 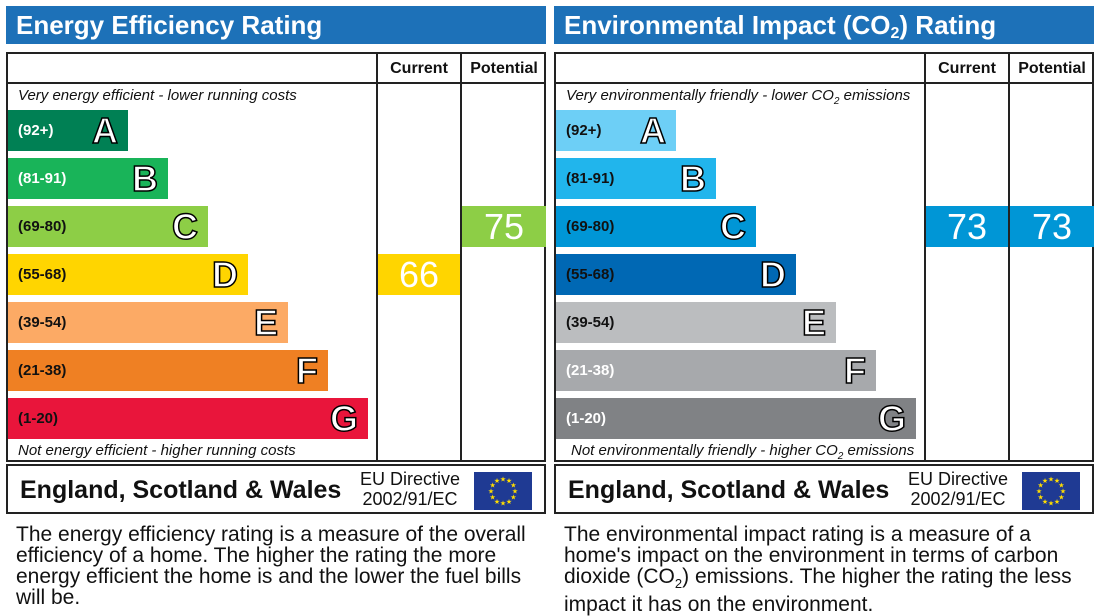 I want to click on note-part: Very environmentally friendly - lower CO, so click(x=700, y=95).